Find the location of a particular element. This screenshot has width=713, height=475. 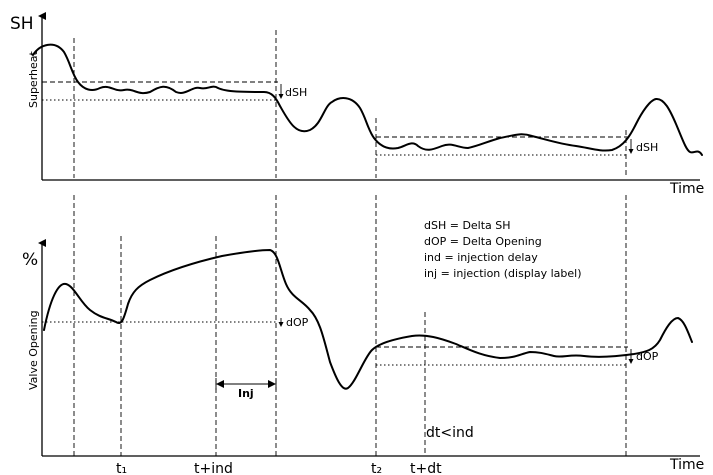

top-y-axis-title: Superheat is located at coordinates (33, 79).